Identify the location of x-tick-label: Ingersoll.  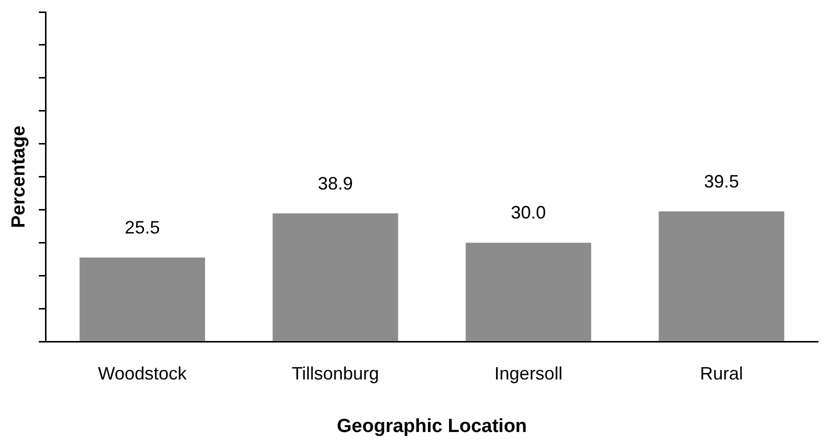
(528, 373).